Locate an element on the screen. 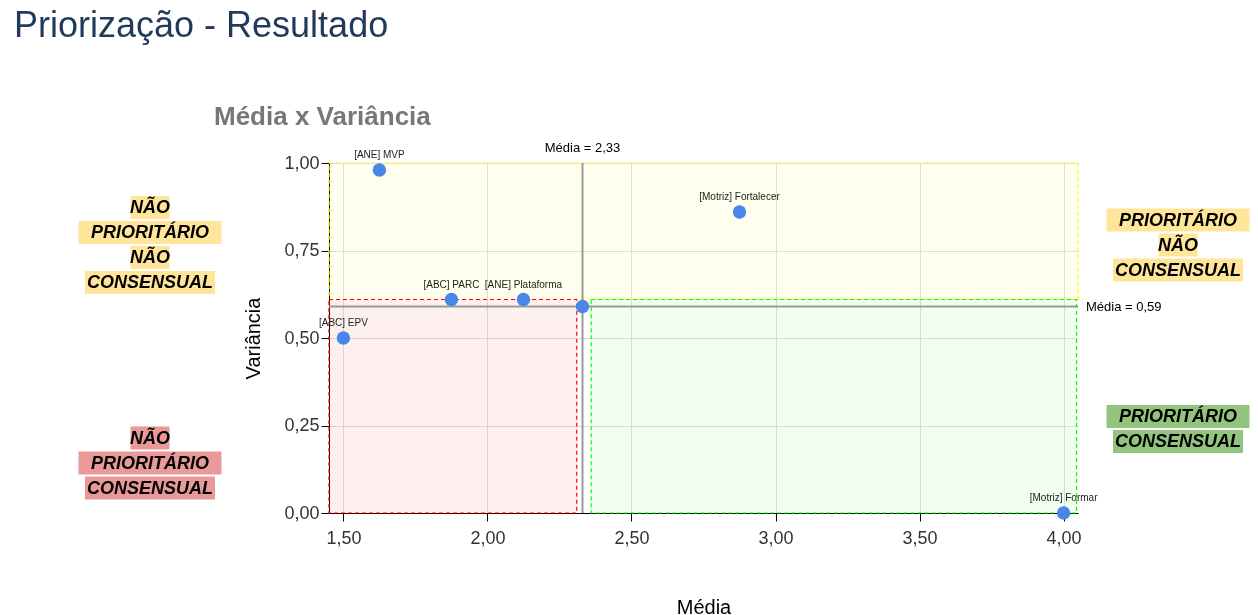  x-tick-label: 2,00 is located at coordinates (488, 537).